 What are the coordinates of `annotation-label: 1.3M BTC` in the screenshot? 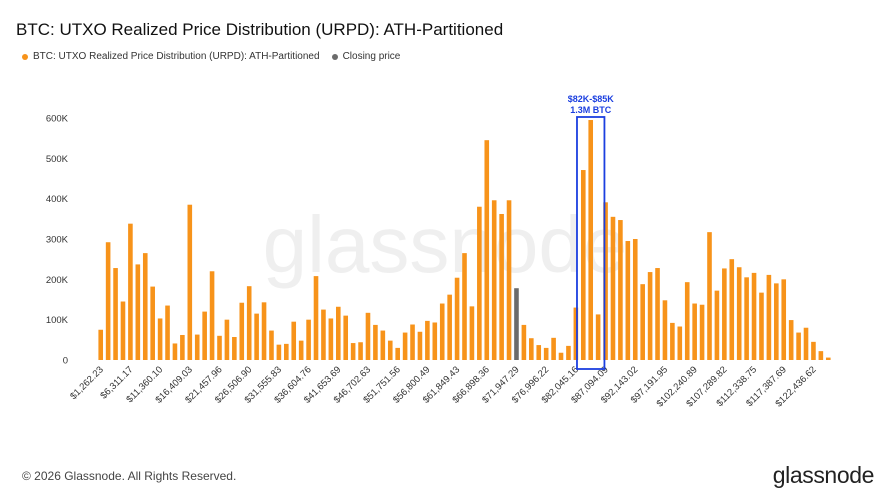 It's located at (591, 110).